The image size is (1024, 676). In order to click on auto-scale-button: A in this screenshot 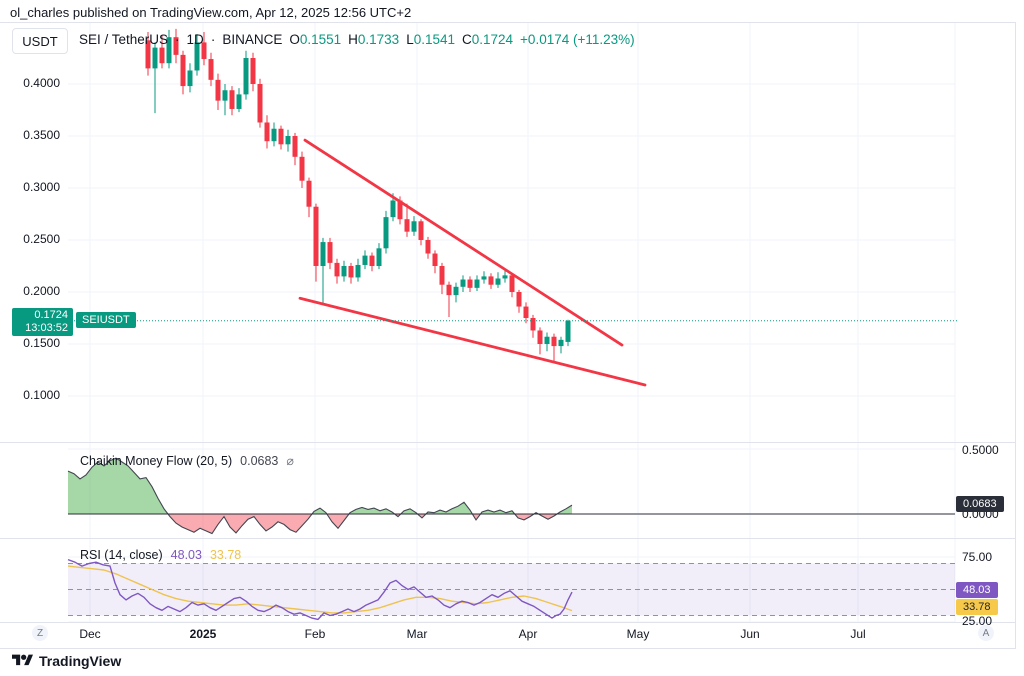, I will do `click(986, 633)`.